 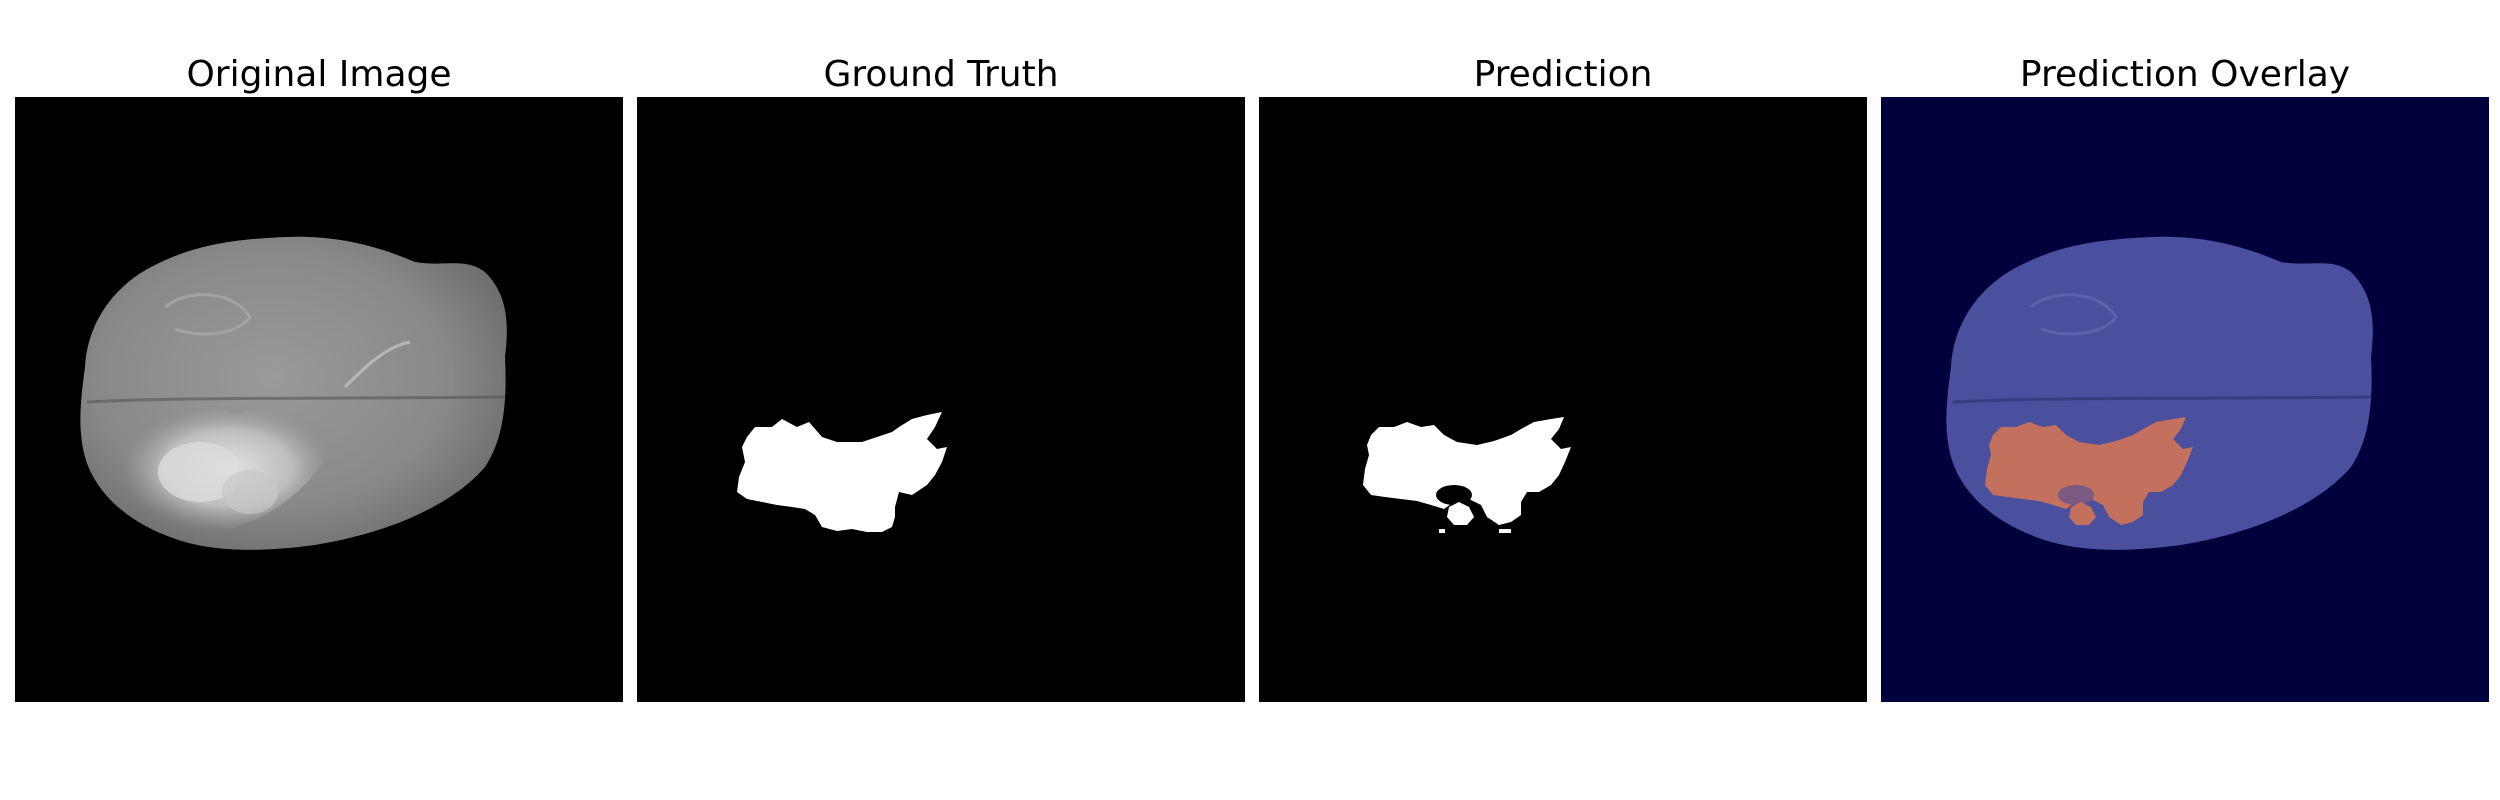 I want to click on overlay-blob, so click(x=2082, y=513).